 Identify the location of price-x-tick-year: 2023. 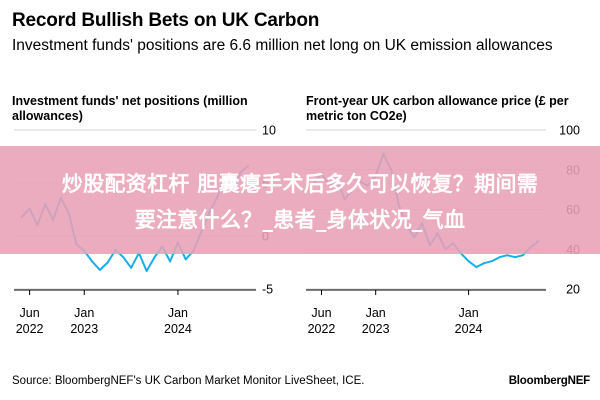
(376, 329).